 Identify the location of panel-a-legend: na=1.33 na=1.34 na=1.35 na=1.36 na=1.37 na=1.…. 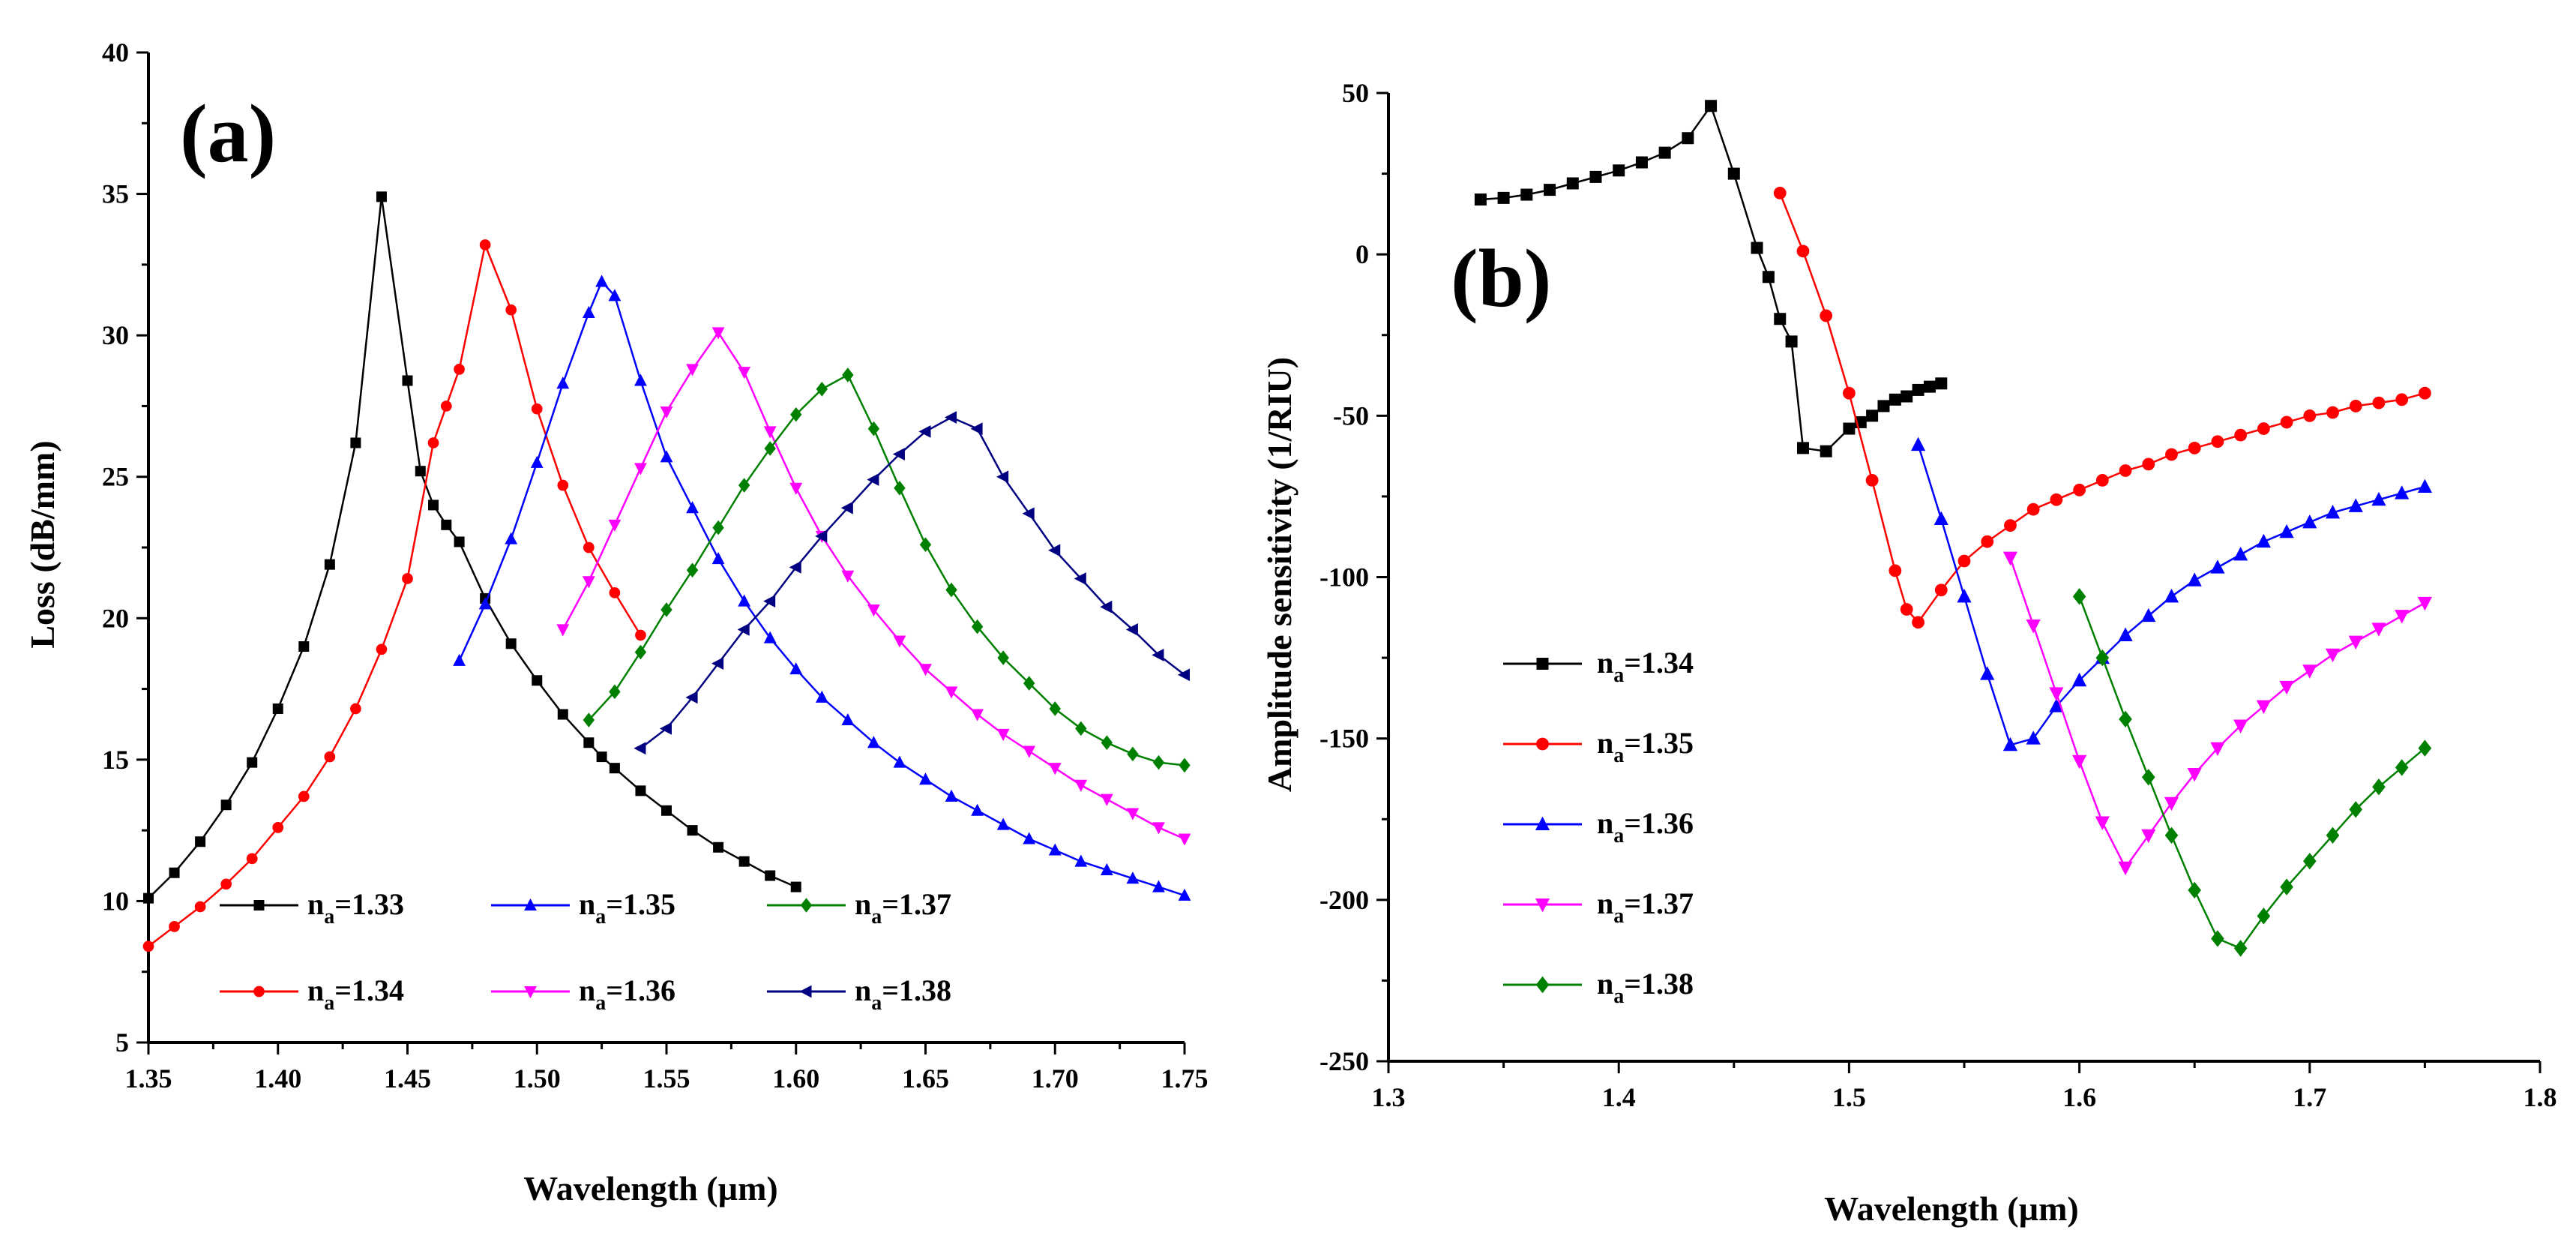
(585, 951).